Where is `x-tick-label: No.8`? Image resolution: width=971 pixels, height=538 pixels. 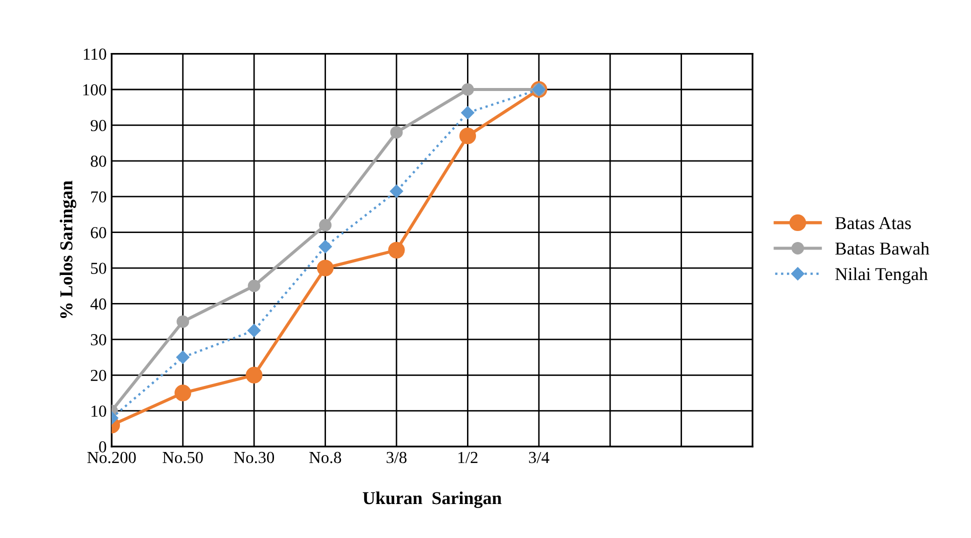 x-tick-label: No.8 is located at coordinates (325, 458).